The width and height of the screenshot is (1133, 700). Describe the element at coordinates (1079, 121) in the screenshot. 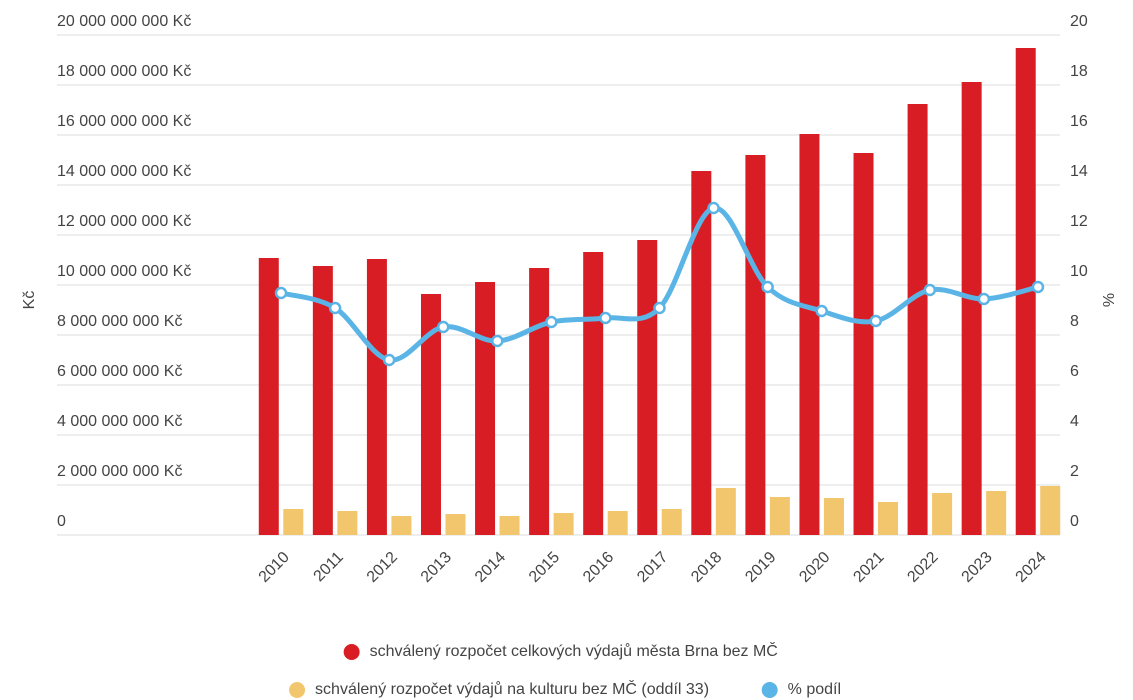

I see `y2-tick-label: 16` at that location.